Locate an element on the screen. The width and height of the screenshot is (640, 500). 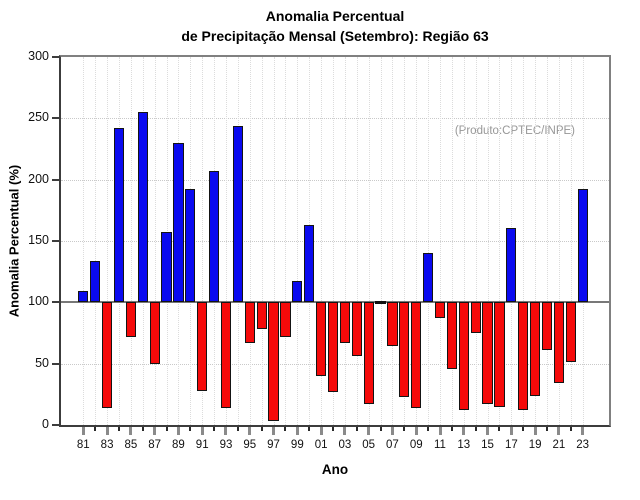
x-tick-1996 is located at coordinates (261, 429).